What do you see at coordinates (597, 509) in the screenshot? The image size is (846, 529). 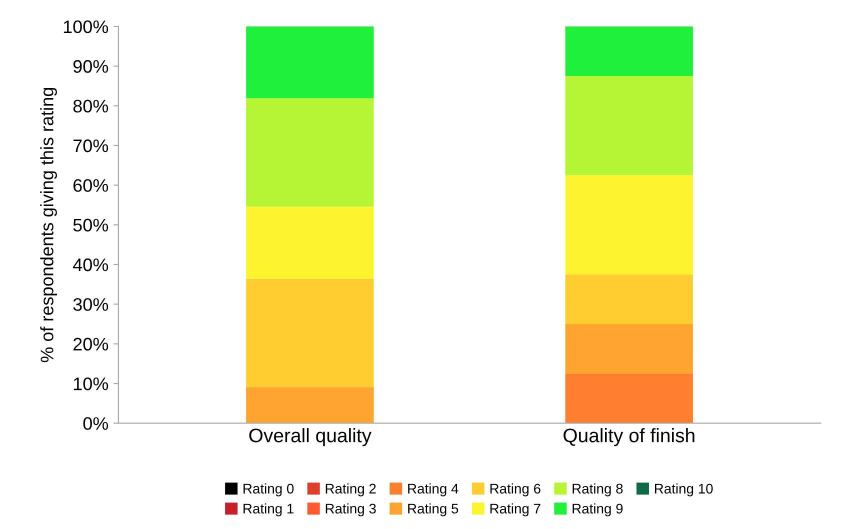 I see `legend-label: Rating 9` at bounding box center [597, 509].